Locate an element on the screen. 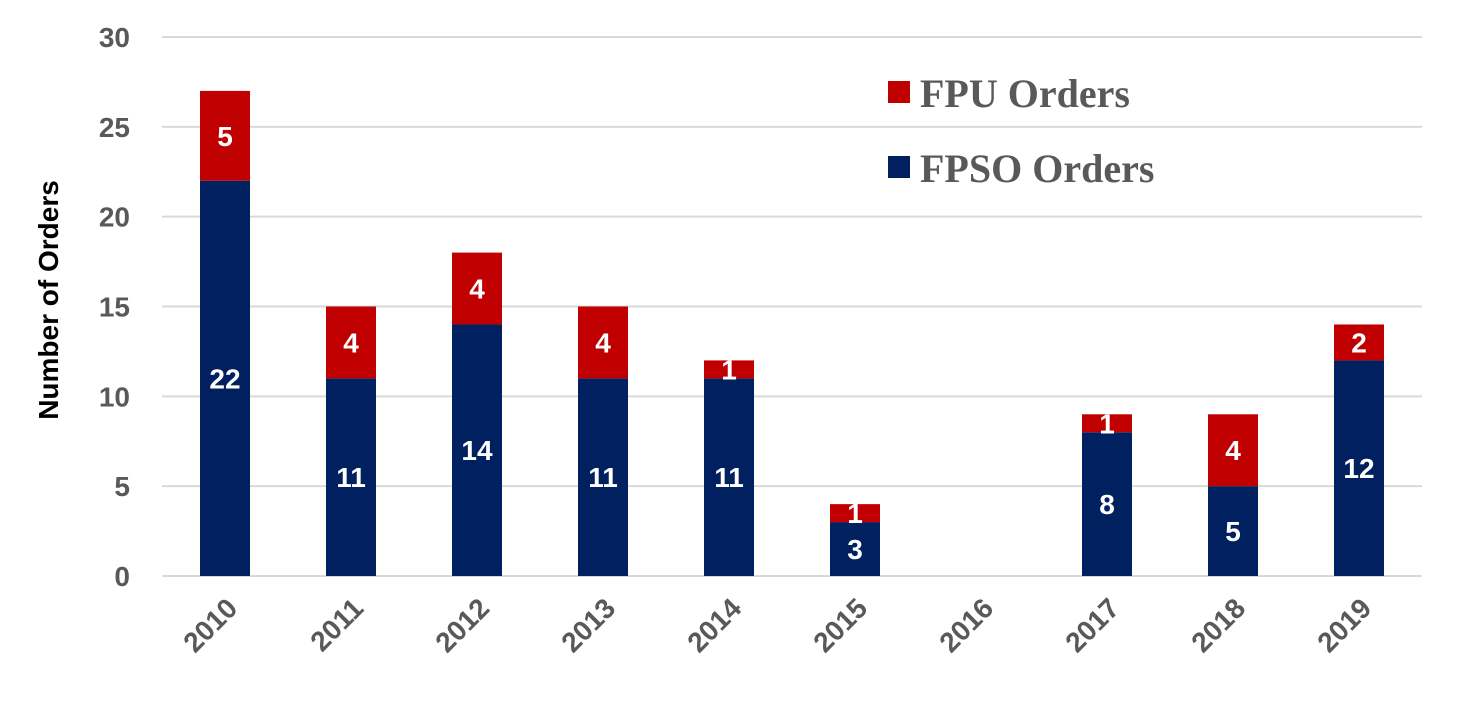 The image size is (1466, 719). y-tick-label: 0 is located at coordinates (122, 576).